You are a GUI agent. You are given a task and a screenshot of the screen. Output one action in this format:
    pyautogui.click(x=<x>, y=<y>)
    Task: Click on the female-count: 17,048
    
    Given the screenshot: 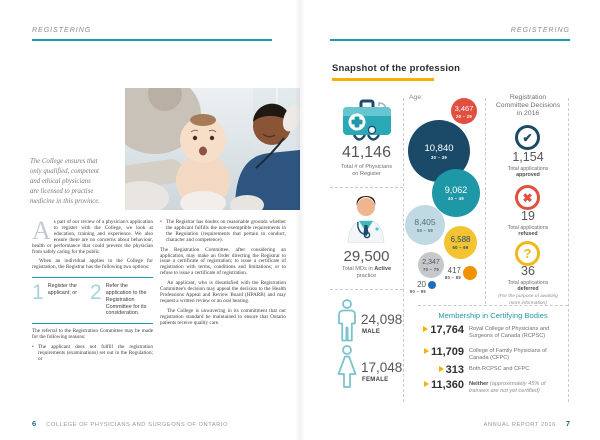 What is the action you would take?
    pyautogui.click(x=382, y=367)
    